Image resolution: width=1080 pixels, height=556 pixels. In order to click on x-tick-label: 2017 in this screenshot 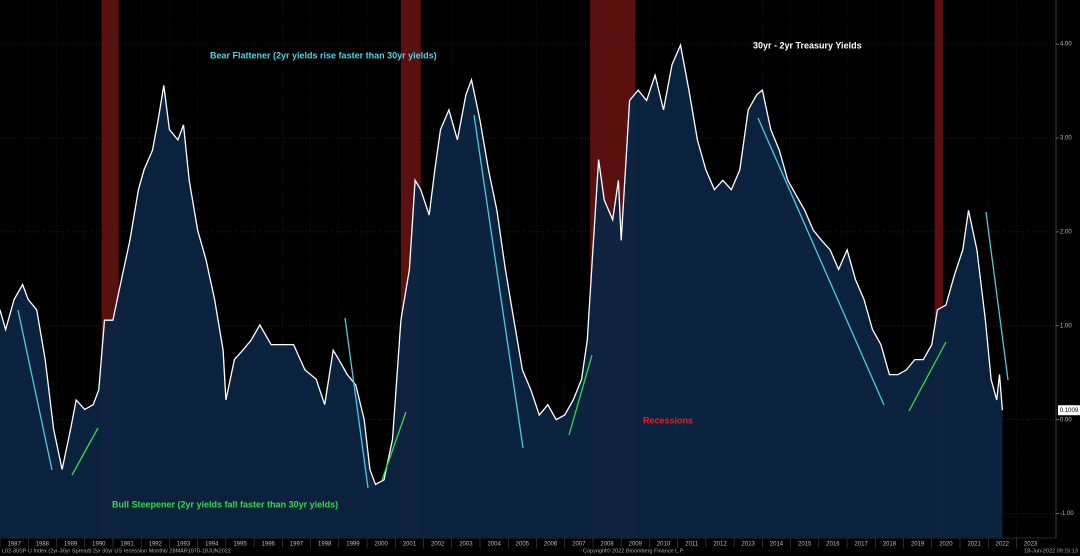, I will do `click(861, 545)`.